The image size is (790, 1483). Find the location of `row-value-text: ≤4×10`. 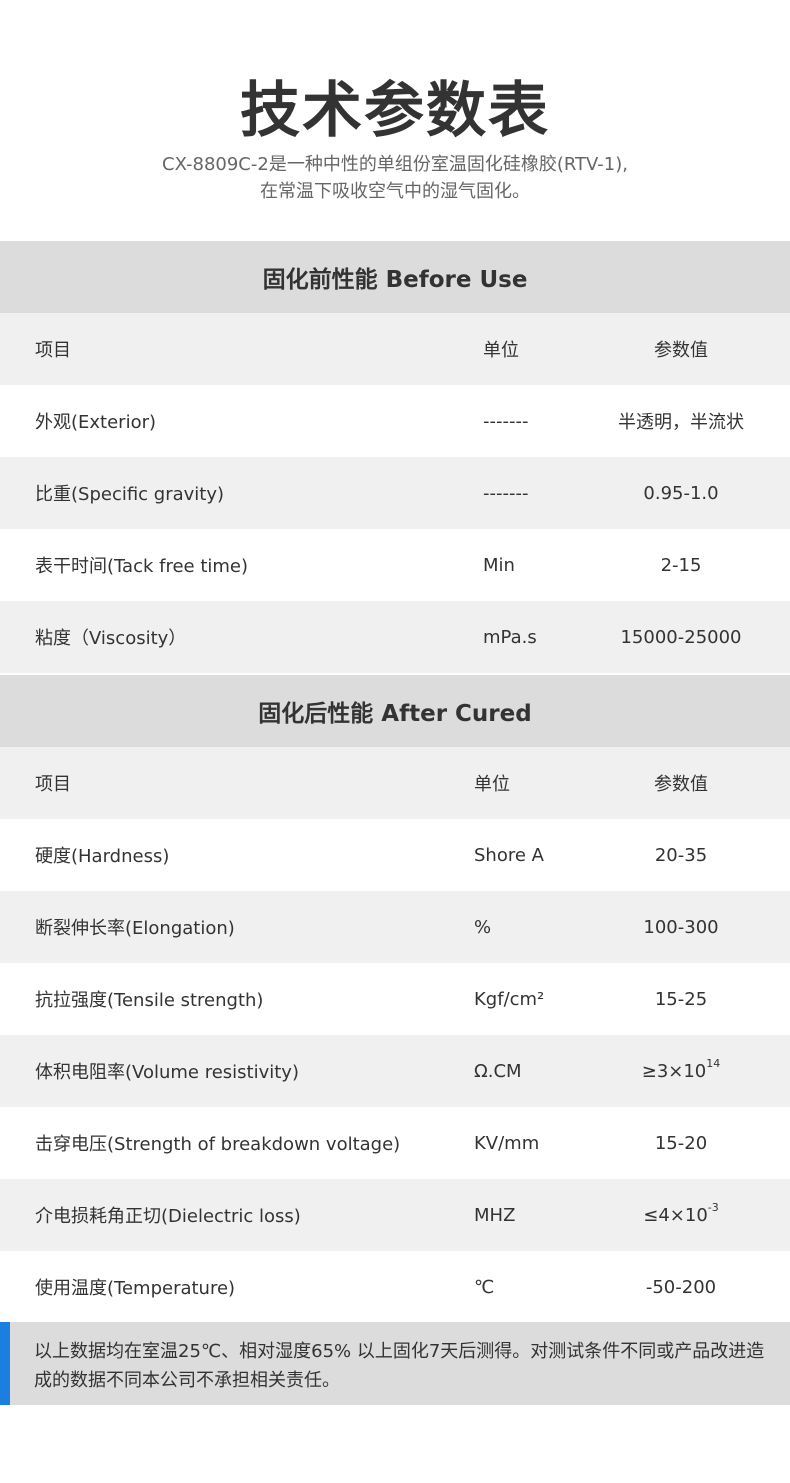

row-value-text: ≤4×10 is located at coordinates (675, 1215).